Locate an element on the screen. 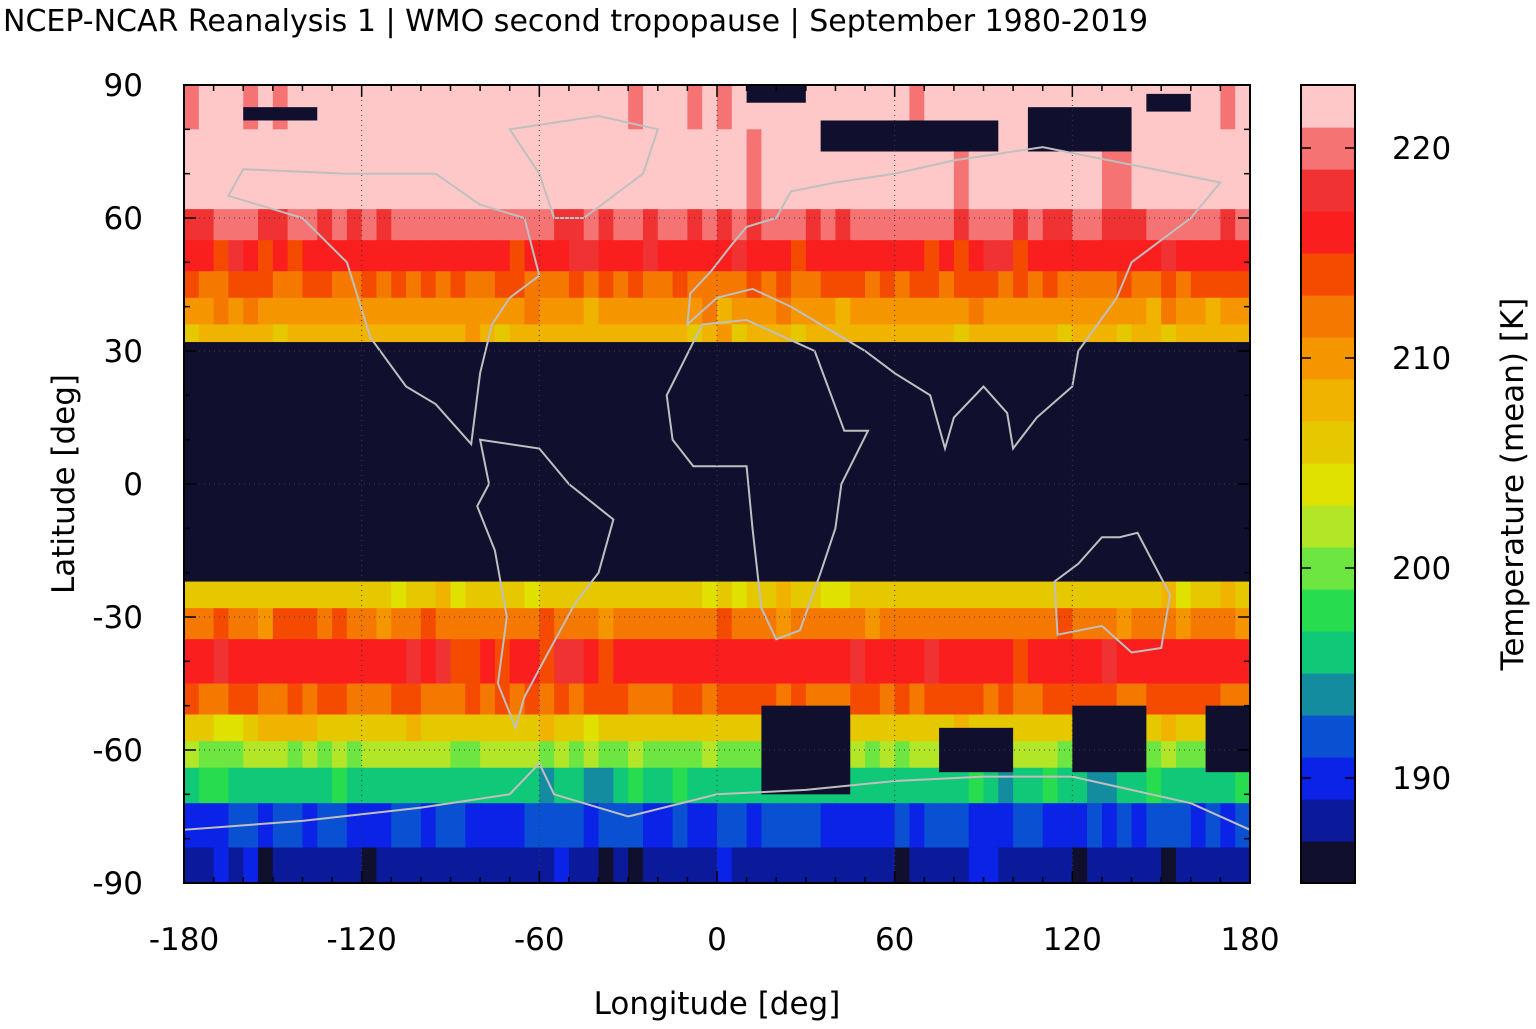 Image resolution: width=1536 pixels, height=1029 pixels. colorbar-segment is located at coordinates (1328, 862).